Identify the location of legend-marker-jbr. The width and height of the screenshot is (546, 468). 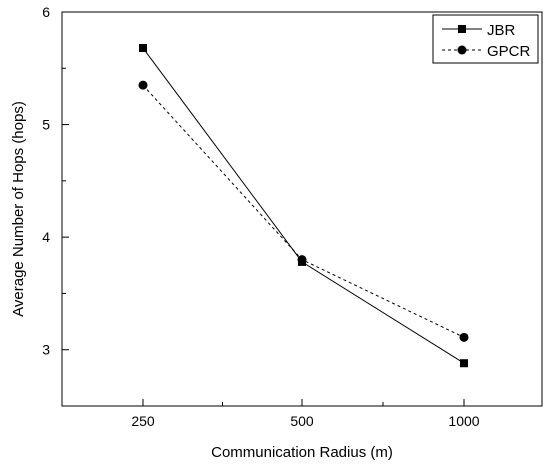
(462, 29).